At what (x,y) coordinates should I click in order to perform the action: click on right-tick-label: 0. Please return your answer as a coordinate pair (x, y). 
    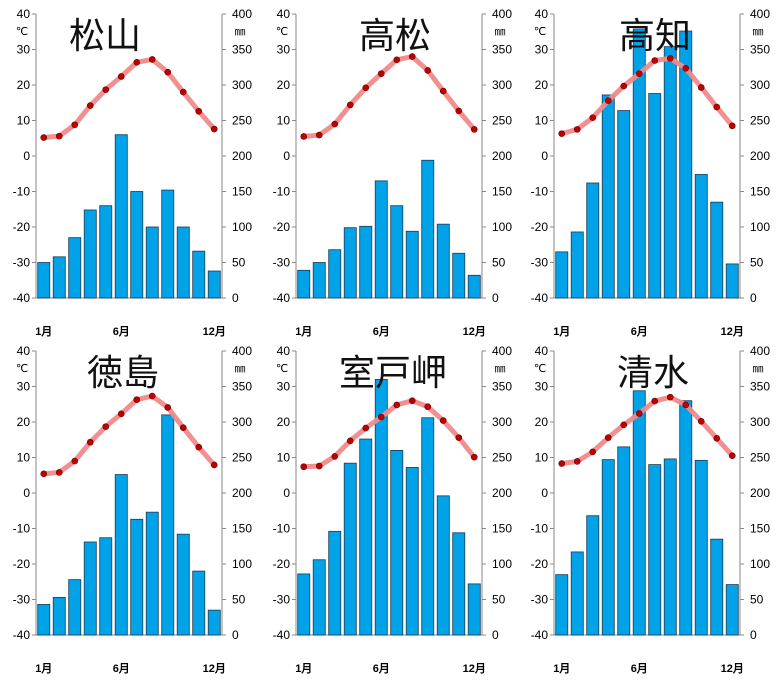
    Looking at the image, I should click on (235, 298).